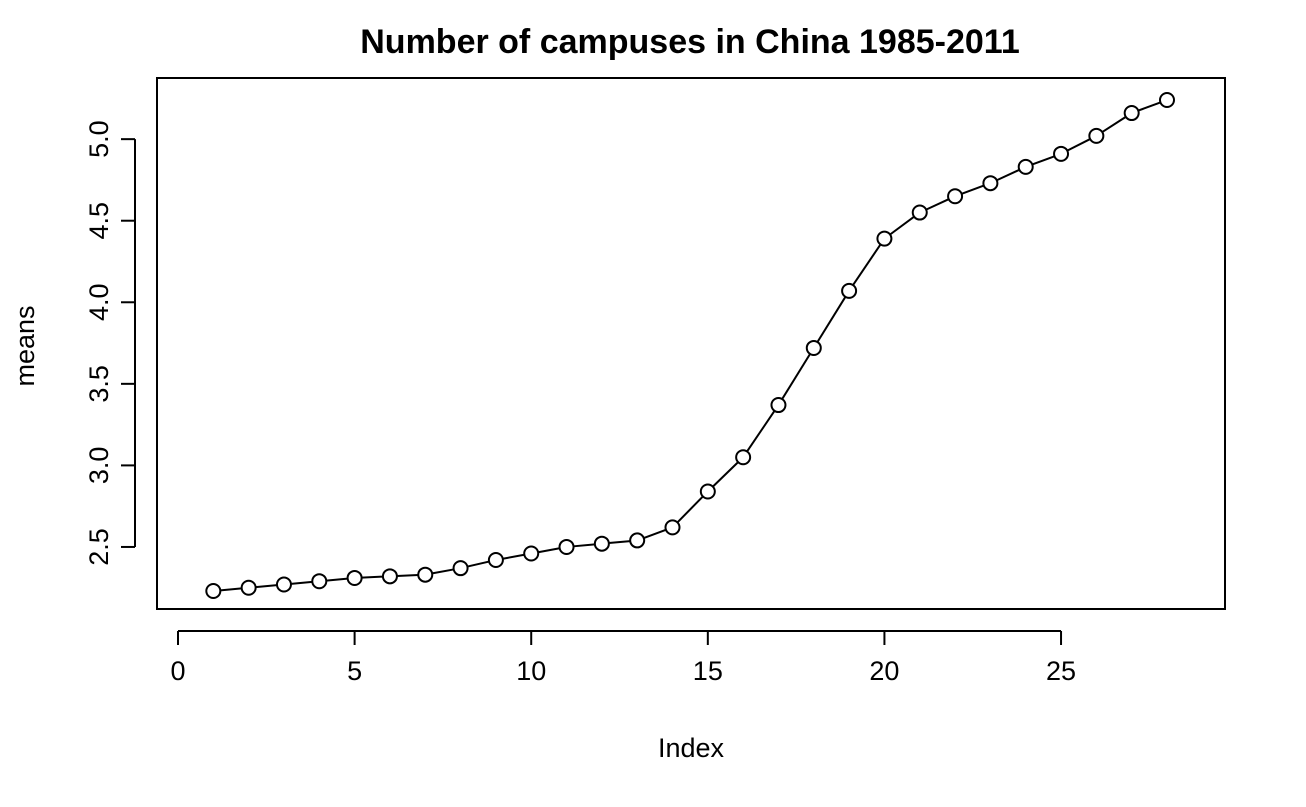 The image size is (1306, 807). Describe the element at coordinates (99, 221) in the screenshot. I see `y-tick-label: 4.5` at that location.